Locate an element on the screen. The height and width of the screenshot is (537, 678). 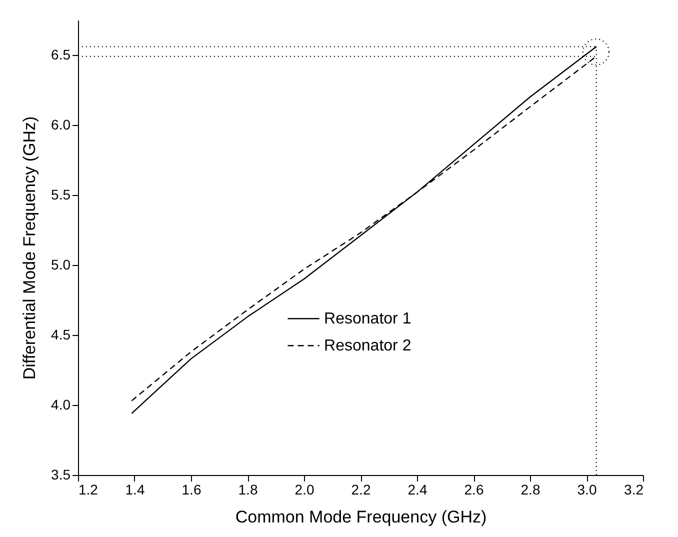
x-tick-label: 1.2 is located at coordinates (88, 490).